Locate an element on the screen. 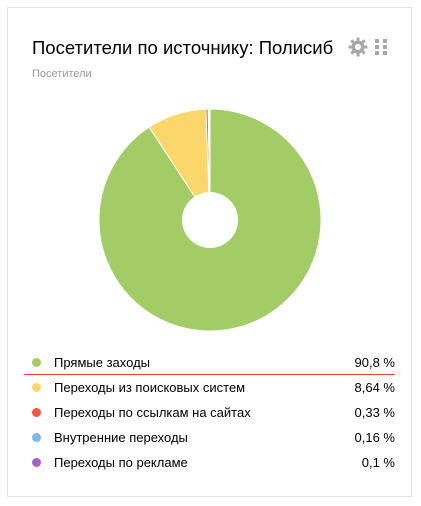 The image size is (421, 506). legend-item: Переходы по ссылкам на сайтах 0,33 % is located at coordinates (209, 412).